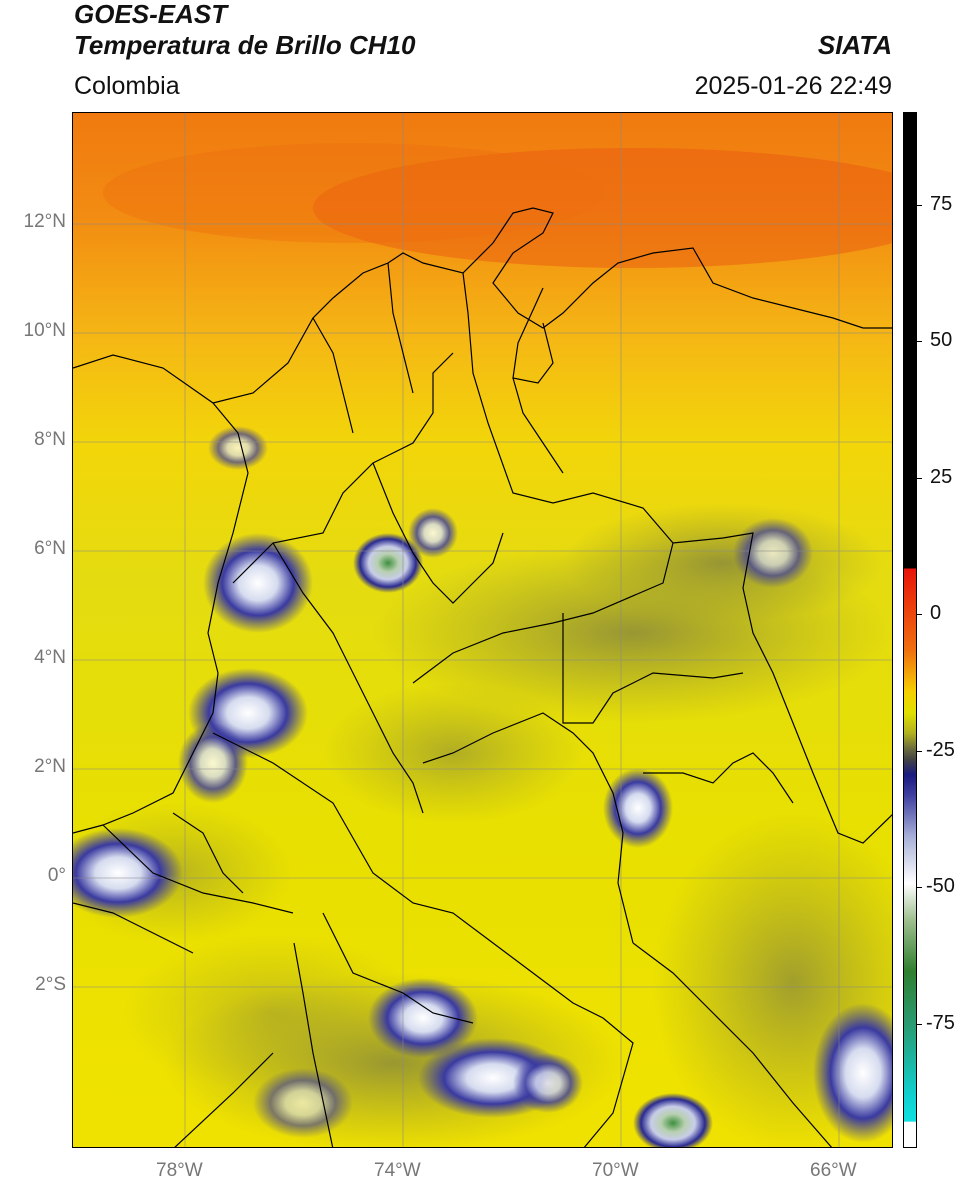 This screenshot has height=1190, width=966. I want to click on lat-label-4n: 4°N, so click(50, 657).